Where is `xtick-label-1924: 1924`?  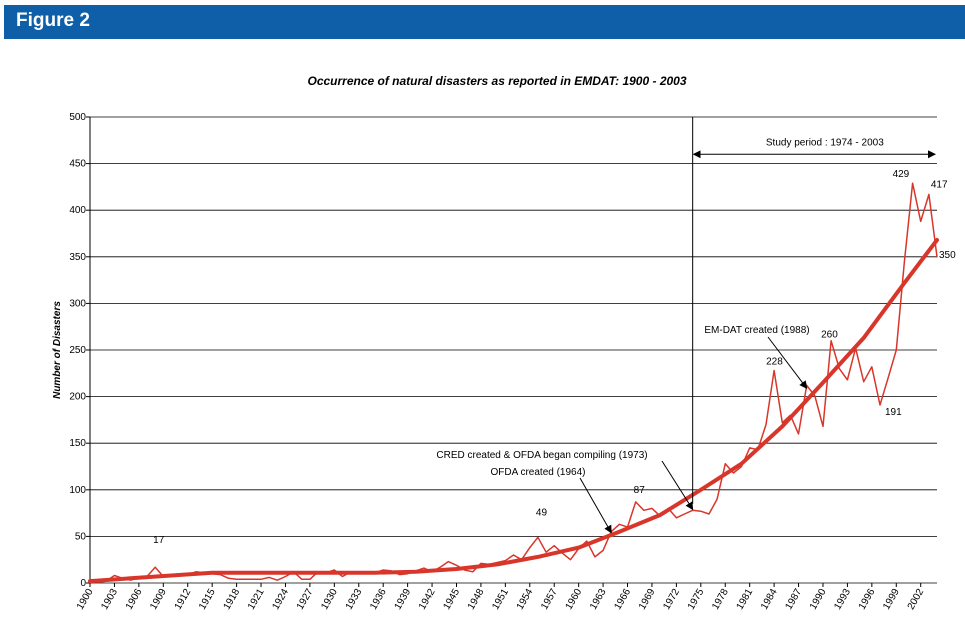 xtick-label-1924: 1924 is located at coordinates (280, 599).